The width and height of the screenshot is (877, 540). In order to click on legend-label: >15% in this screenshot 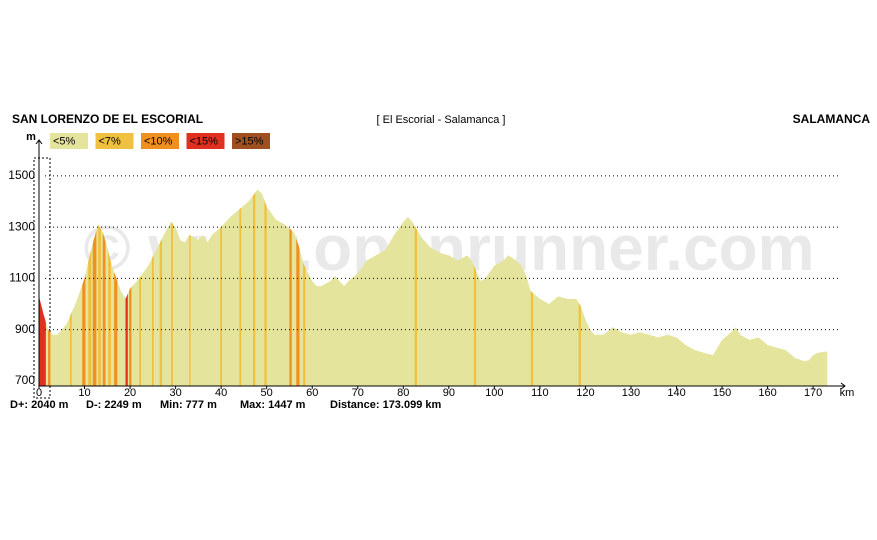, I will do `click(249, 141)`.